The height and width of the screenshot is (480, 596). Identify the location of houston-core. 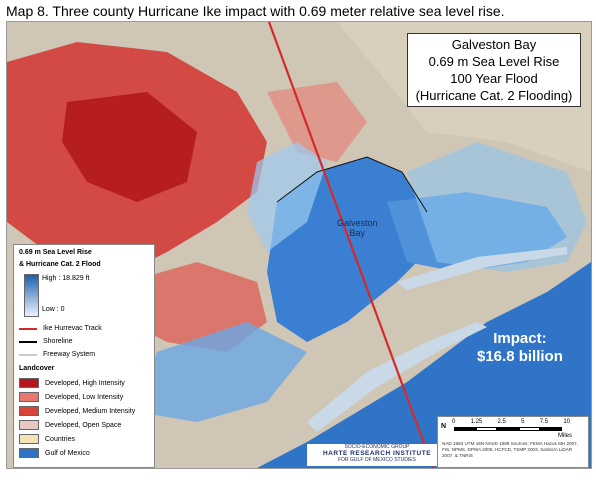
(129, 147).